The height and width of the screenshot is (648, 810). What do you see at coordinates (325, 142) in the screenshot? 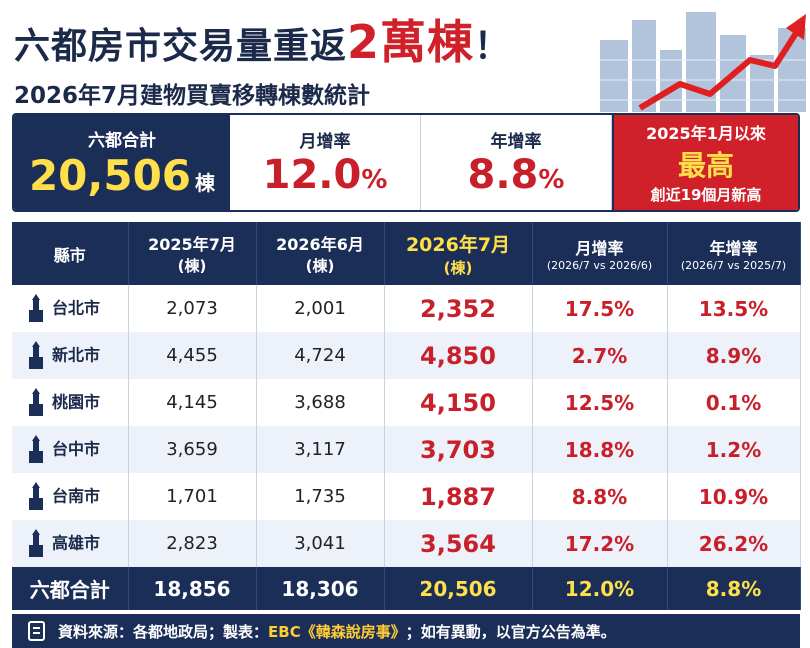
I see `card-label: 月增率` at bounding box center [325, 142].